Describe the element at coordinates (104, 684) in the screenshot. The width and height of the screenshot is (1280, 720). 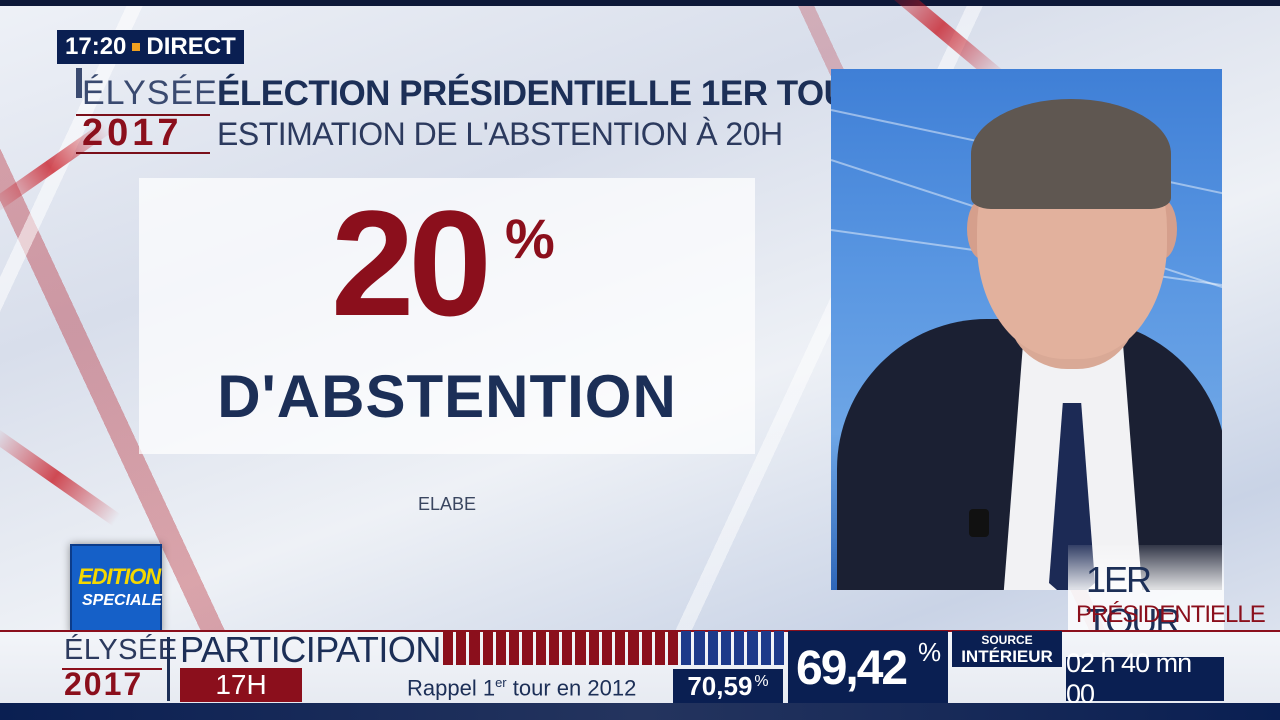
I see `ticker-logo-year: 2017` at that location.